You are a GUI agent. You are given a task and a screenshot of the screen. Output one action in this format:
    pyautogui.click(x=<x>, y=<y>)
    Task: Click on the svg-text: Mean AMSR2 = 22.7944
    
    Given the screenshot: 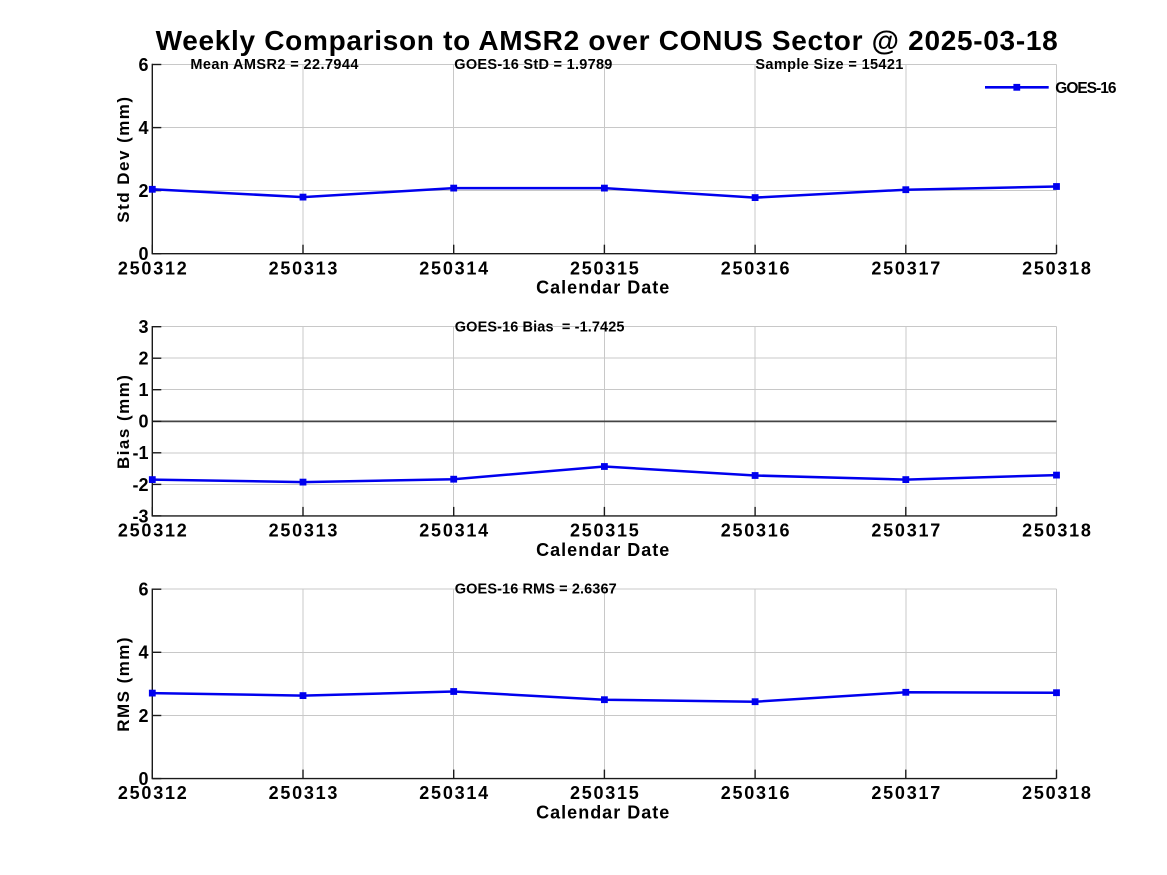 What is the action you would take?
    pyautogui.click(x=274, y=65)
    